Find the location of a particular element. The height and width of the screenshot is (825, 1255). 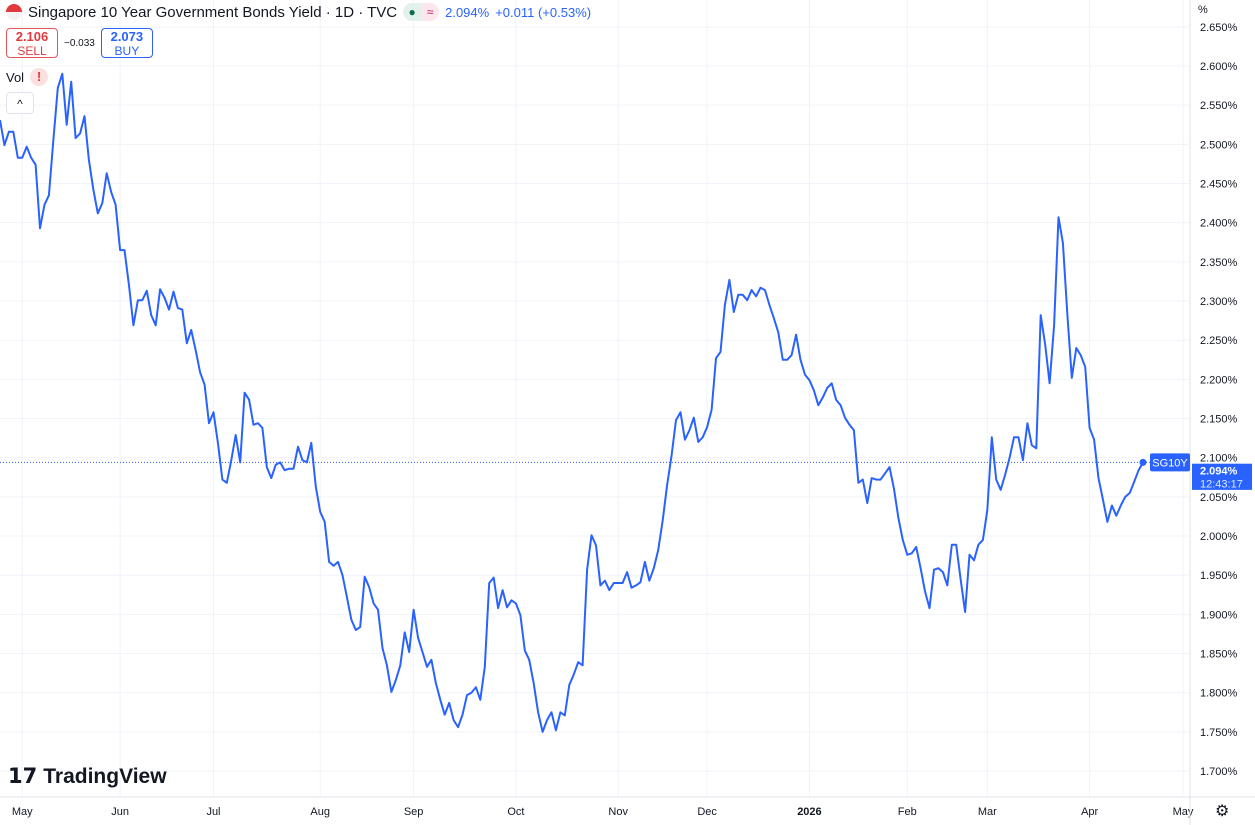

volume-label: Vol is located at coordinates (15, 77).